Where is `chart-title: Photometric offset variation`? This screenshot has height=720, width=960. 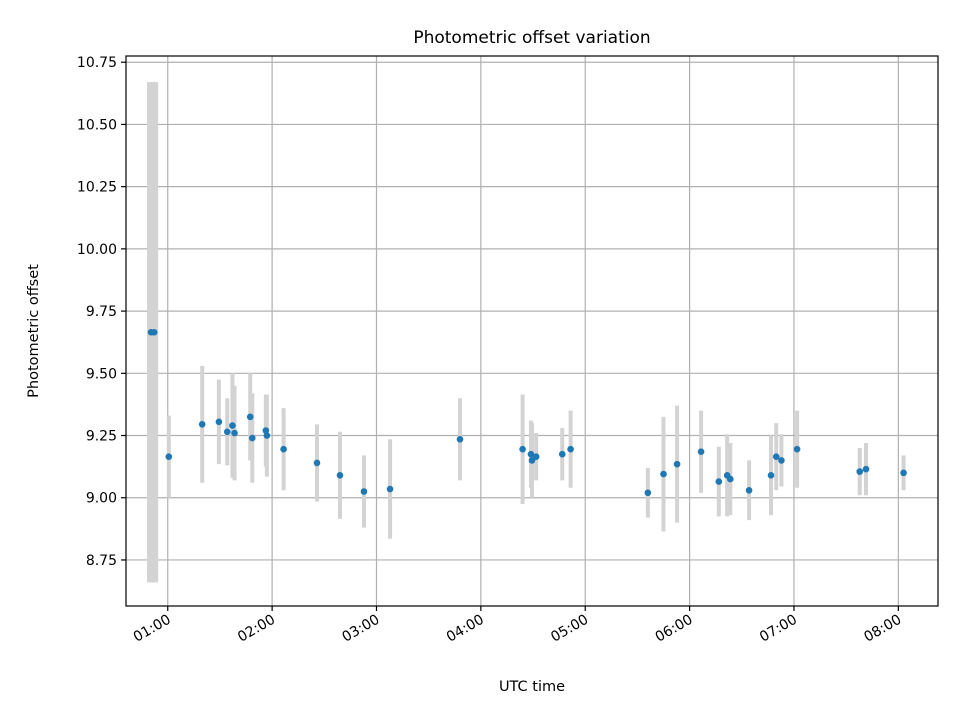
chart-title: Photometric offset variation is located at coordinates (531, 38).